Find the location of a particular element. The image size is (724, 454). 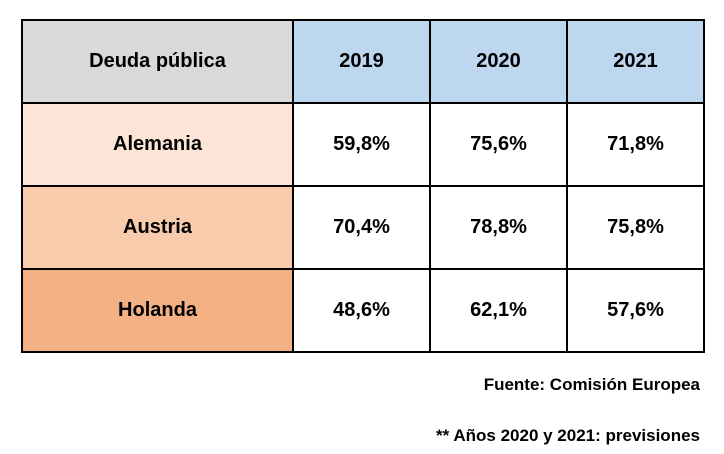

forecast-note: ** Años 2020 y 2021: previsiones is located at coordinates (568, 435).